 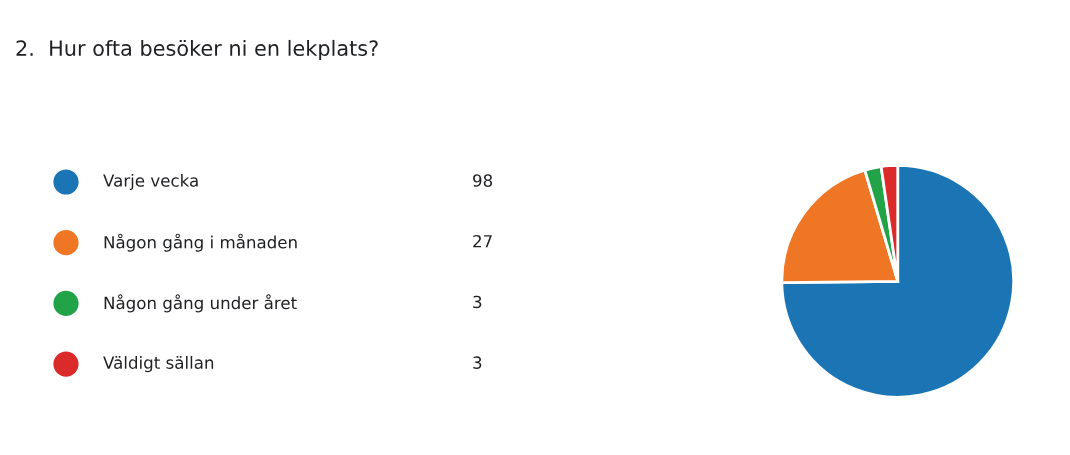 What do you see at coordinates (483, 180) in the screenshot?
I see `data-label: 98` at bounding box center [483, 180].